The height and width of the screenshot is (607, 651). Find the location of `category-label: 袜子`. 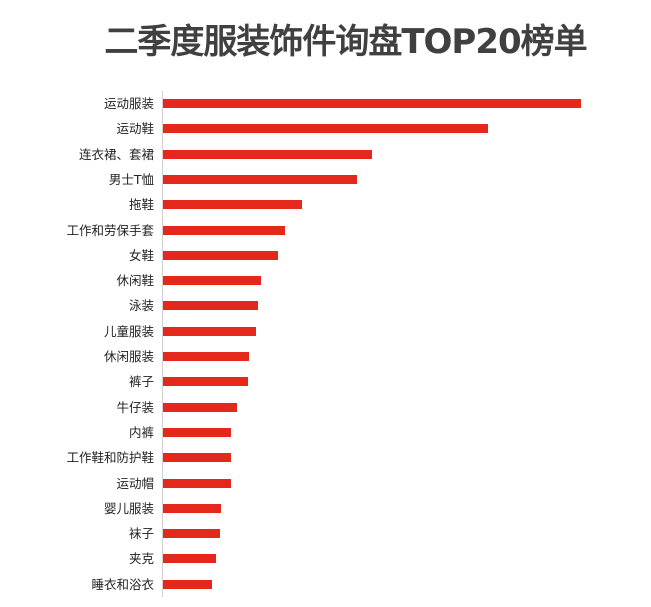

category-label: 袜子 is located at coordinates (141, 534).